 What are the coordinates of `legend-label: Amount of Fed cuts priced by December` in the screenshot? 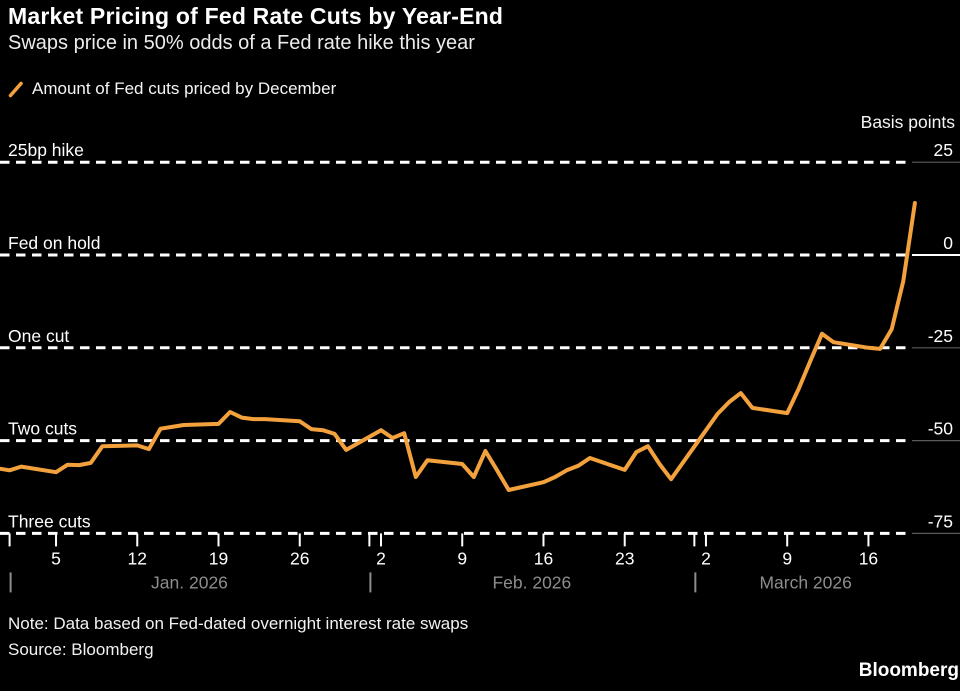 It's located at (184, 88).